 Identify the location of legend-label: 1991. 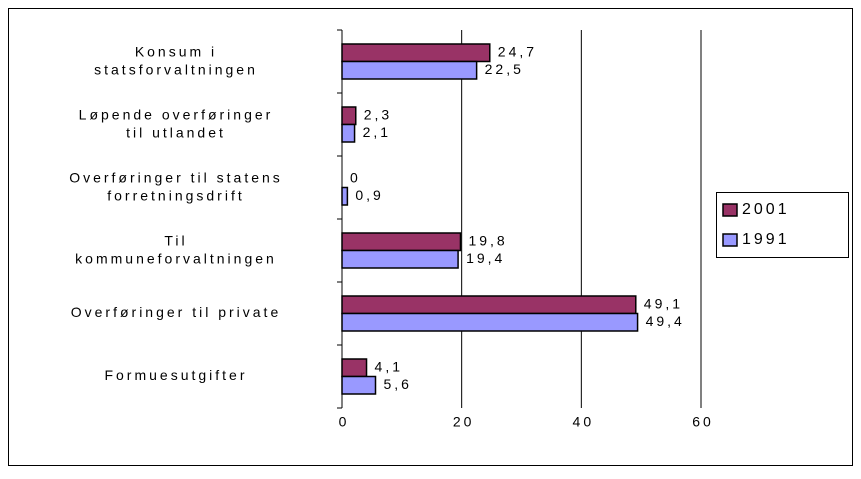
(766, 239).